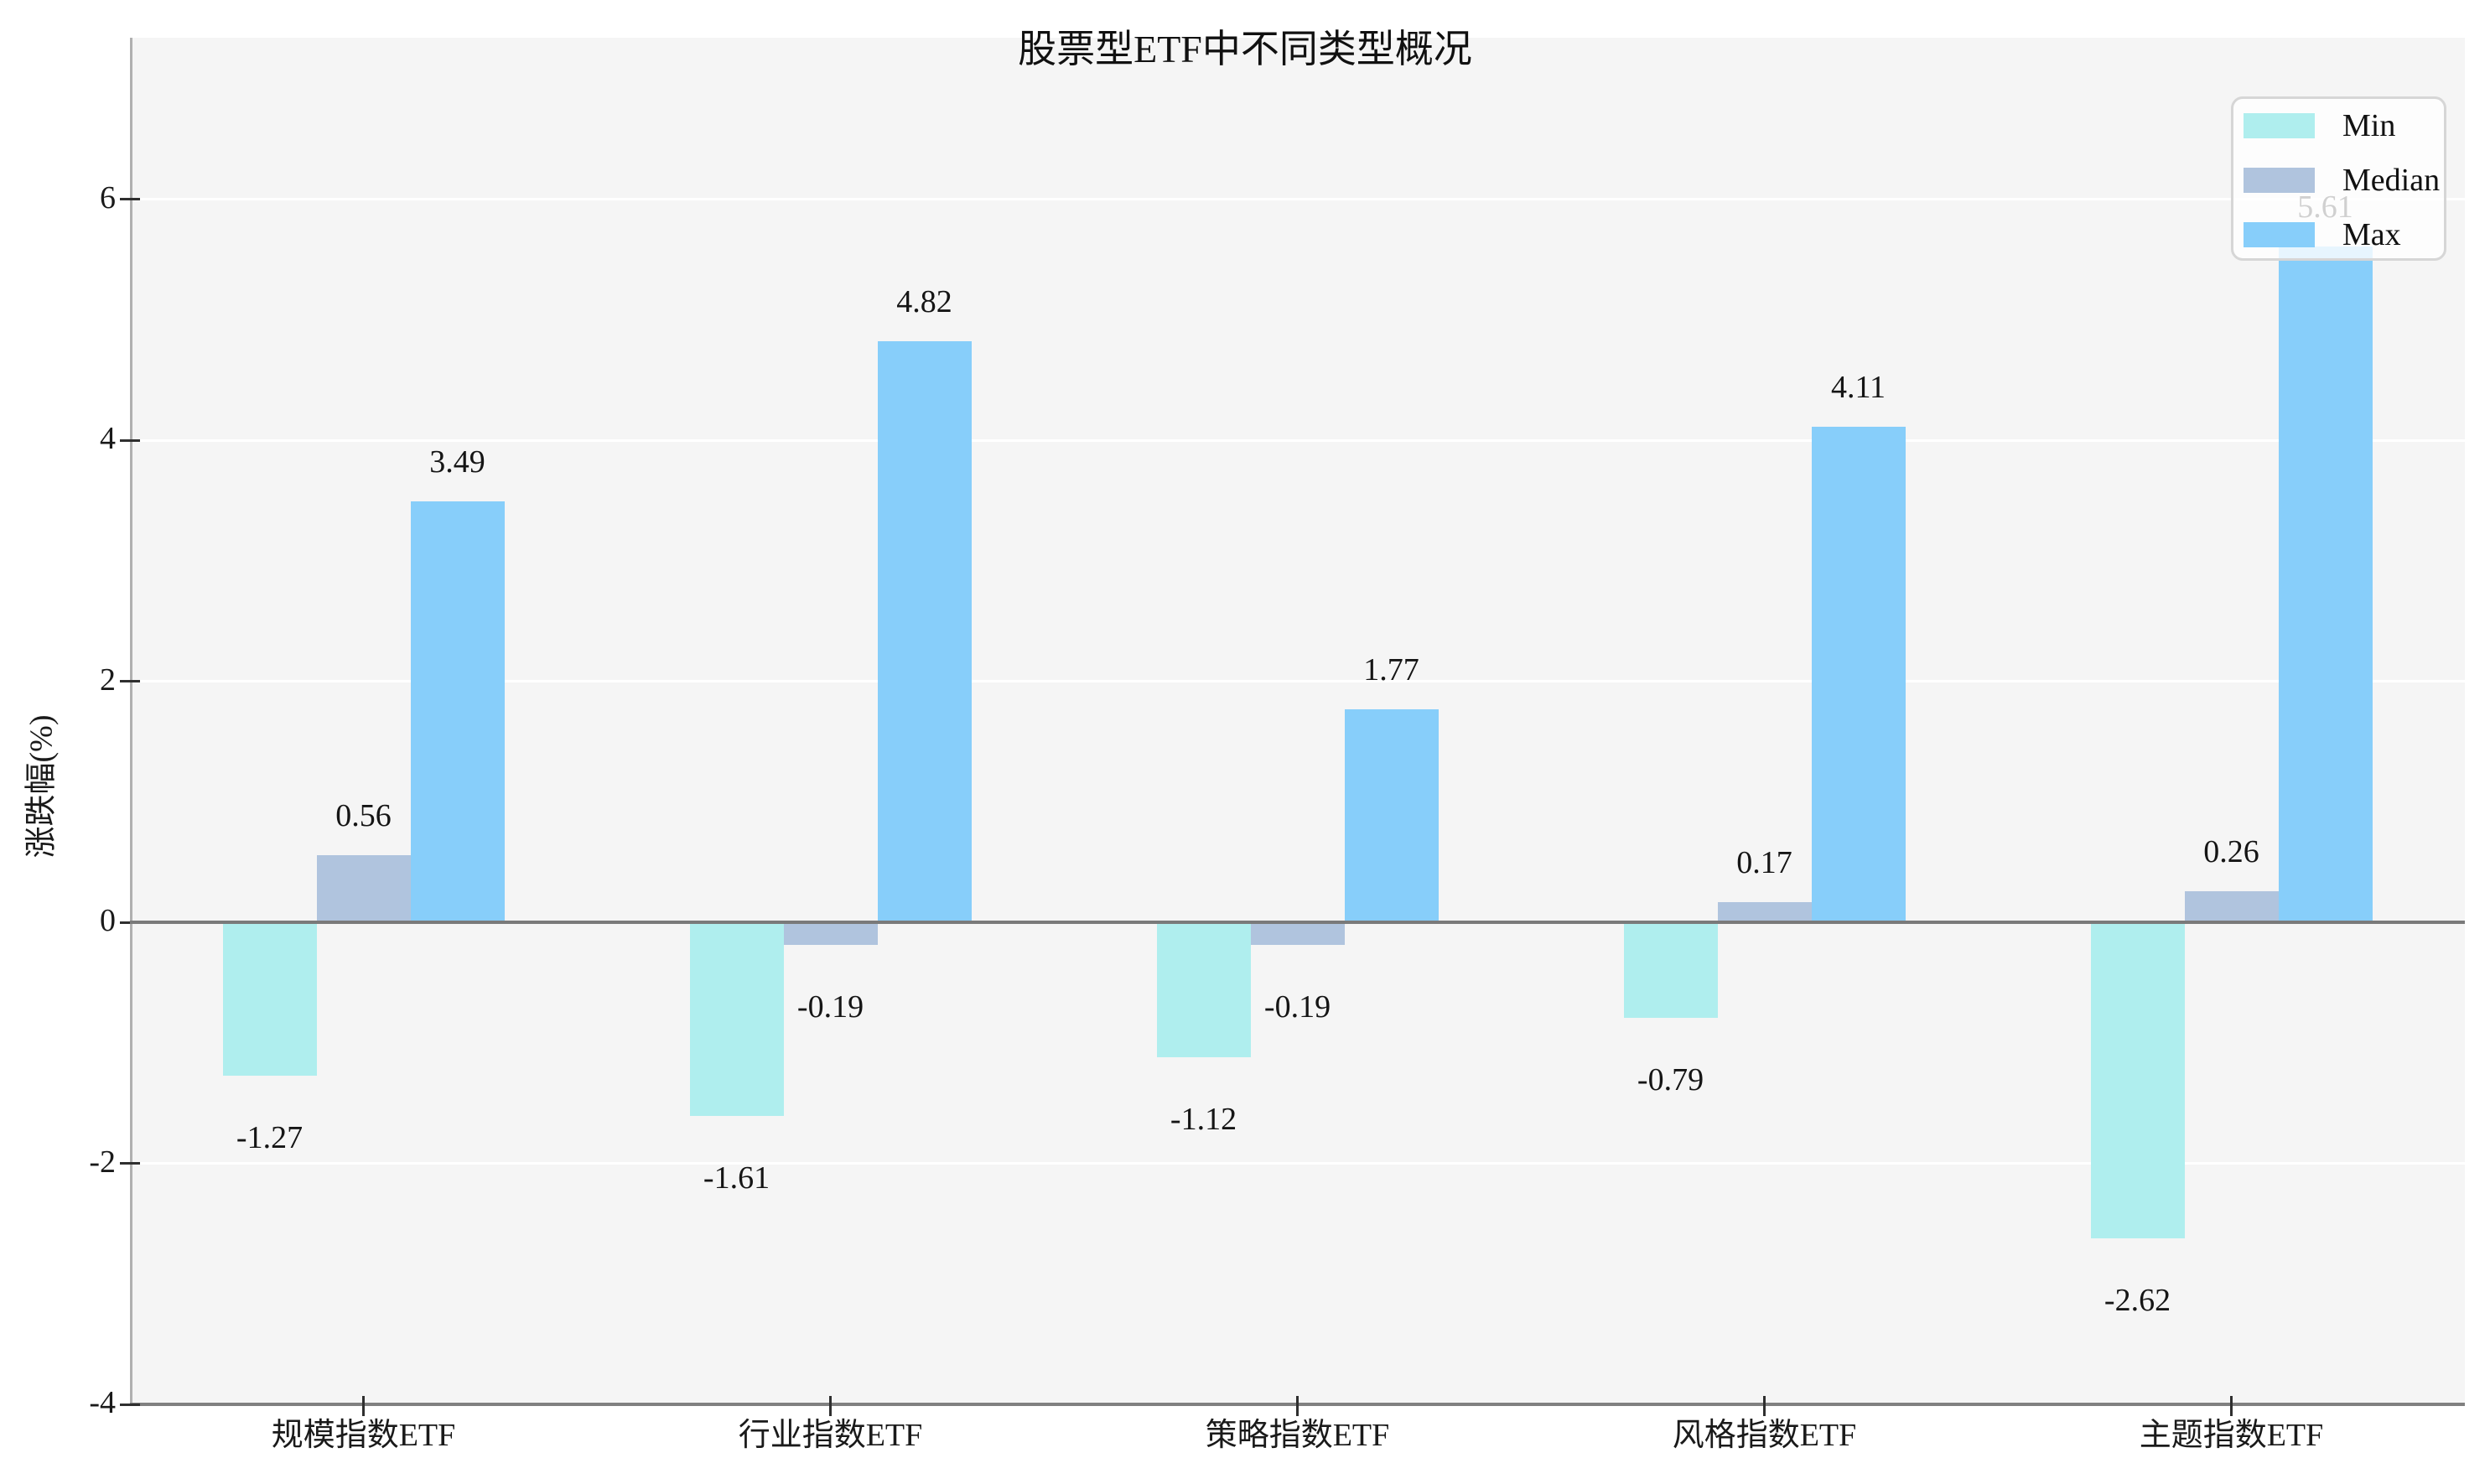 This screenshot has width=2490, height=1484. I want to click on x-tick-label-2: 策略指数ETF, so click(1297, 1435).